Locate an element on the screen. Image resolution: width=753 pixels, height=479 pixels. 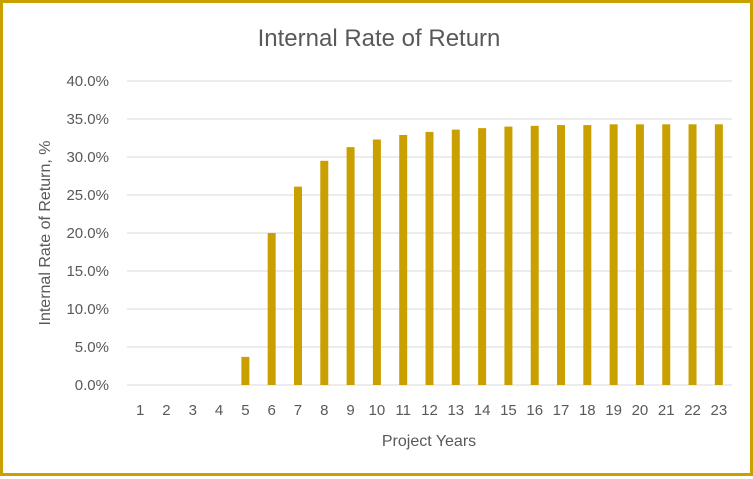
x-tick-label: 17 is located at coordinates (561, 410).